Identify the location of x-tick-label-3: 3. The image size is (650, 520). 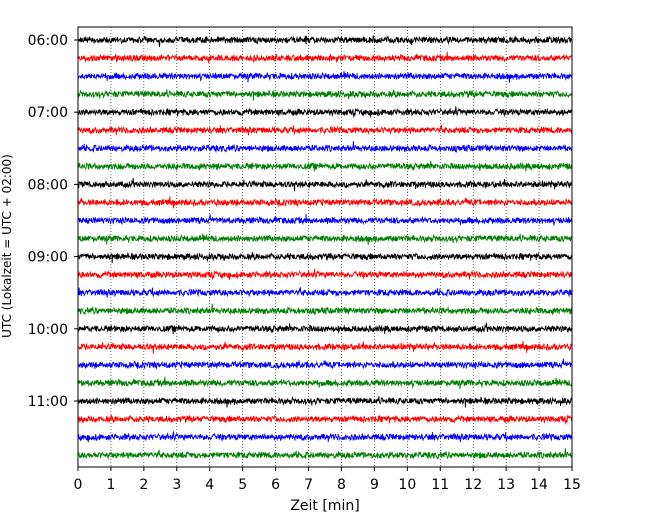
(176, 485).